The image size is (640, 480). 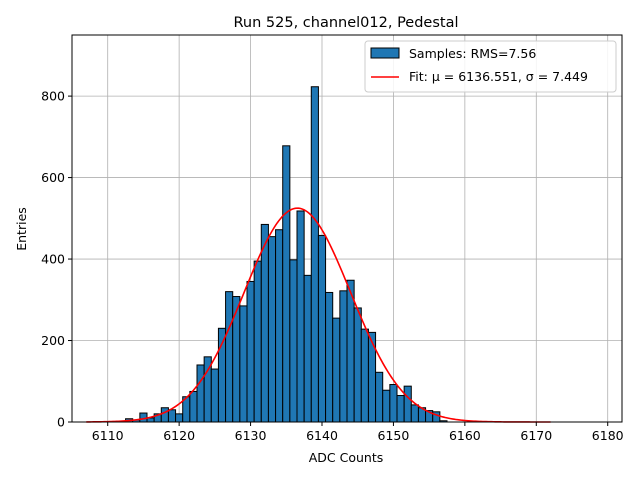 I want to click on y-tick-label: 0, so click(x=61, y=422).